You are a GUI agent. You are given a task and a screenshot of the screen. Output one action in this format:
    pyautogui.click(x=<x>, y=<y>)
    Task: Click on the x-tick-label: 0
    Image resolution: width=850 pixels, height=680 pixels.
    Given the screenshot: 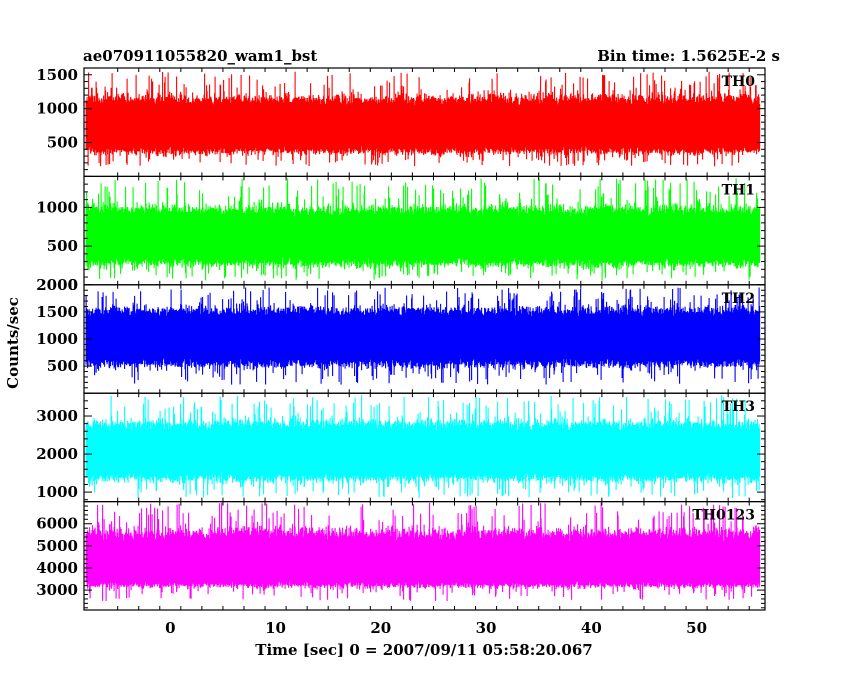 What is the action you would take?
    pyautogui.click(x=170, y=628)
    